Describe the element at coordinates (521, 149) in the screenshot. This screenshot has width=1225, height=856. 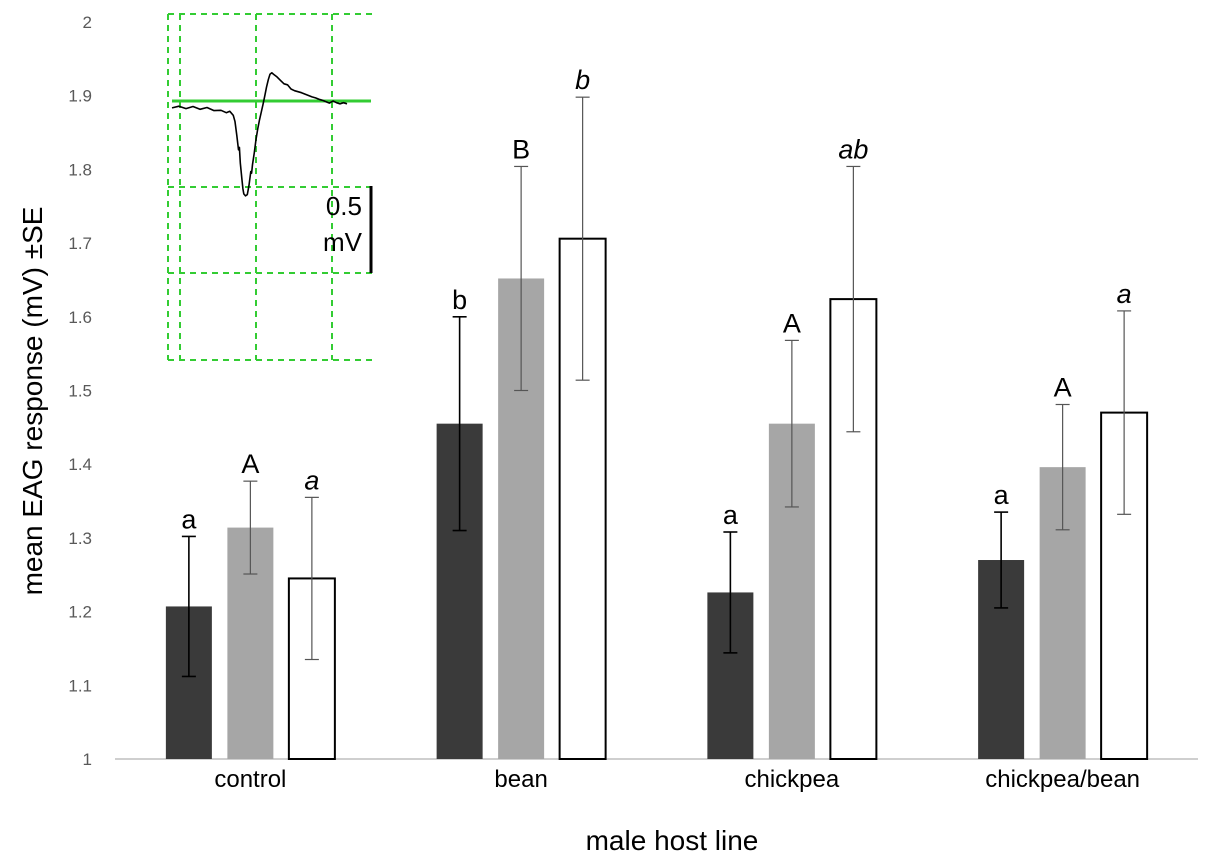
I see `significance-label: B` at that location.